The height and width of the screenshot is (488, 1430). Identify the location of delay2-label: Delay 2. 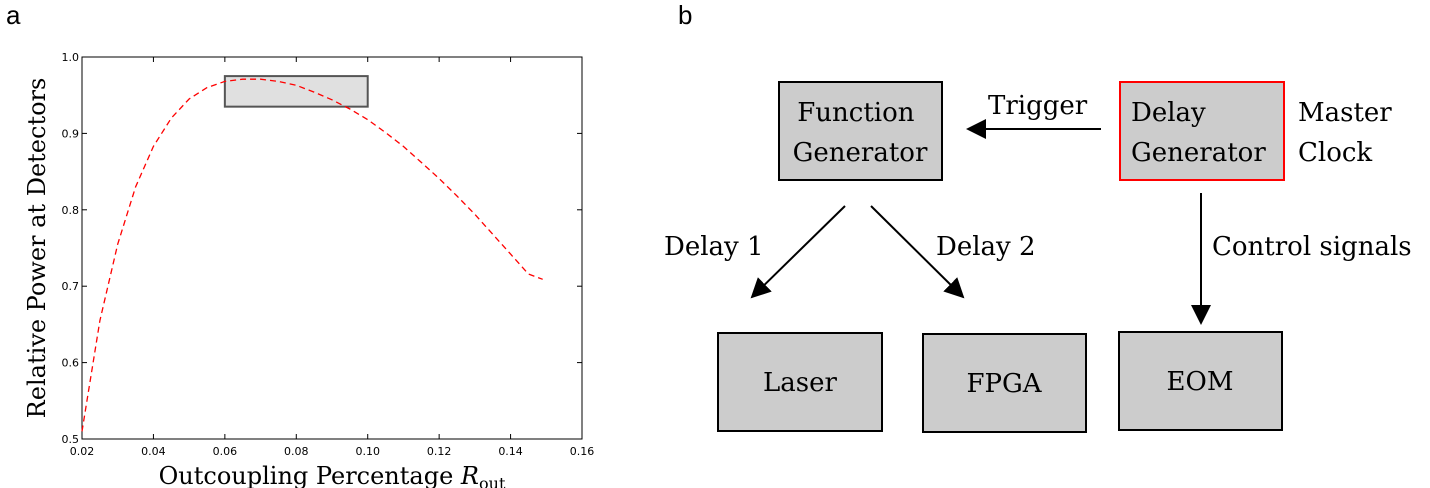
(986, 247).